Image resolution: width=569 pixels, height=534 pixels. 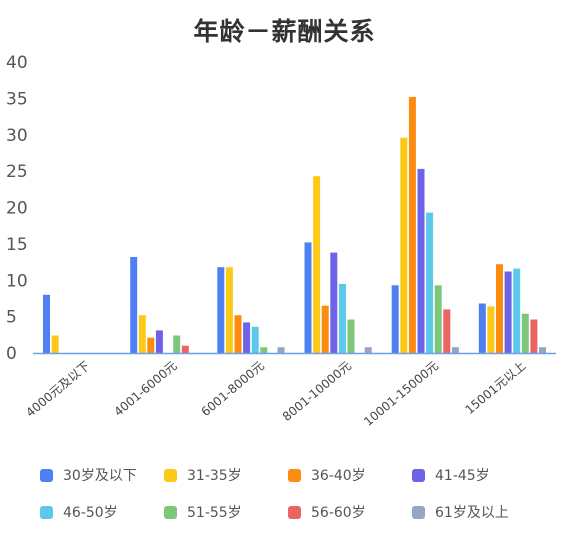 I want to click on y-tick-label: 35, so click(x=17, y=99).